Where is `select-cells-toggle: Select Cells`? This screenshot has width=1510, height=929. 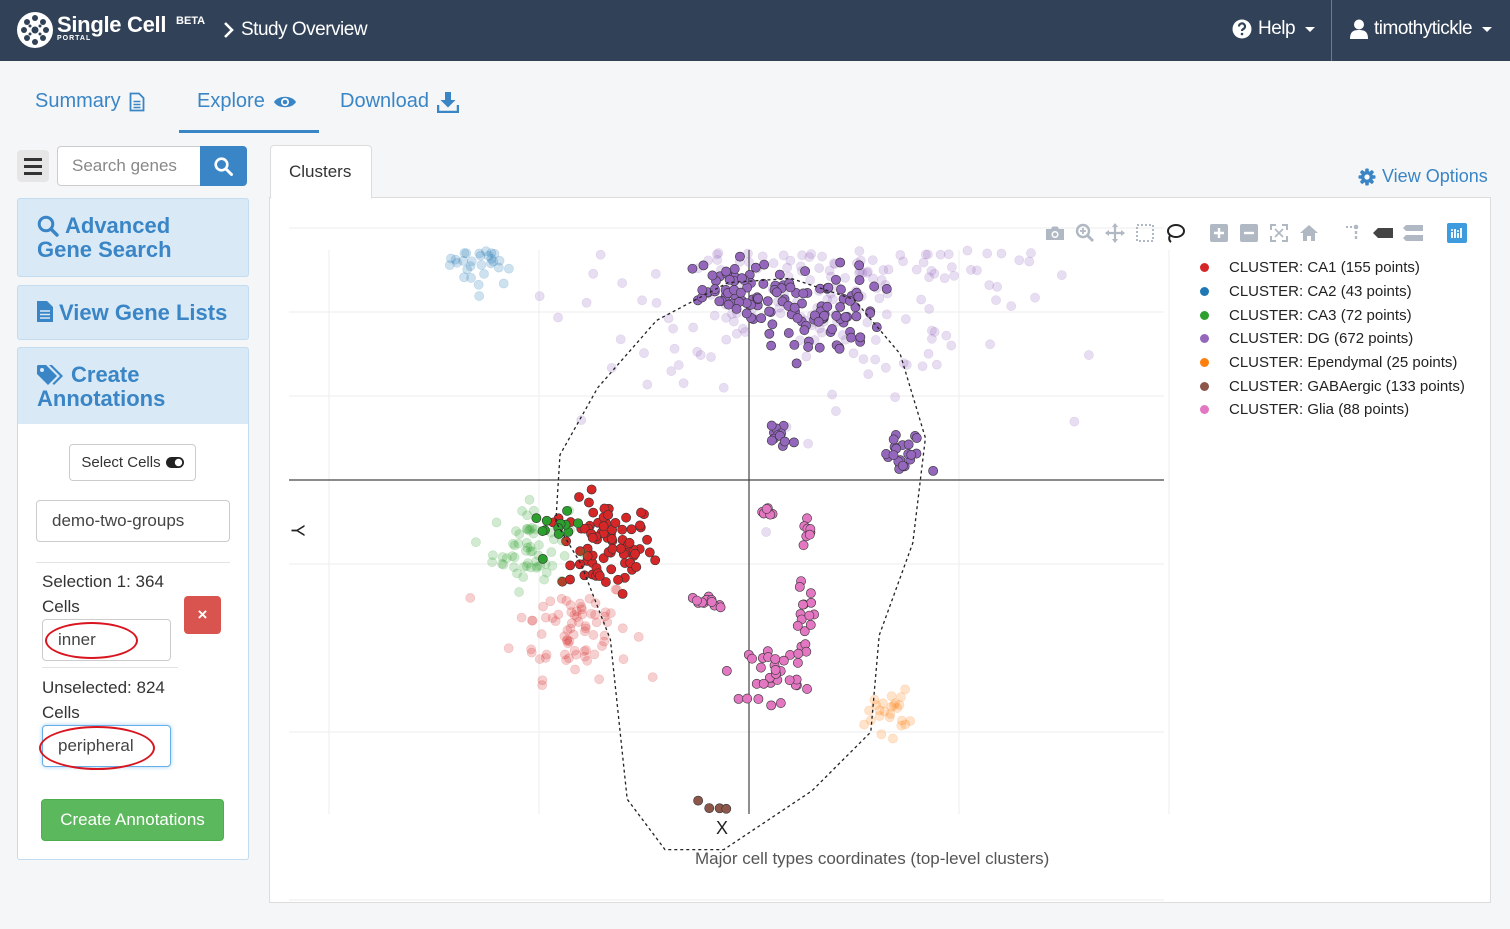 select-cells-toggle: Select Cells is located at coordinates (132, 462).